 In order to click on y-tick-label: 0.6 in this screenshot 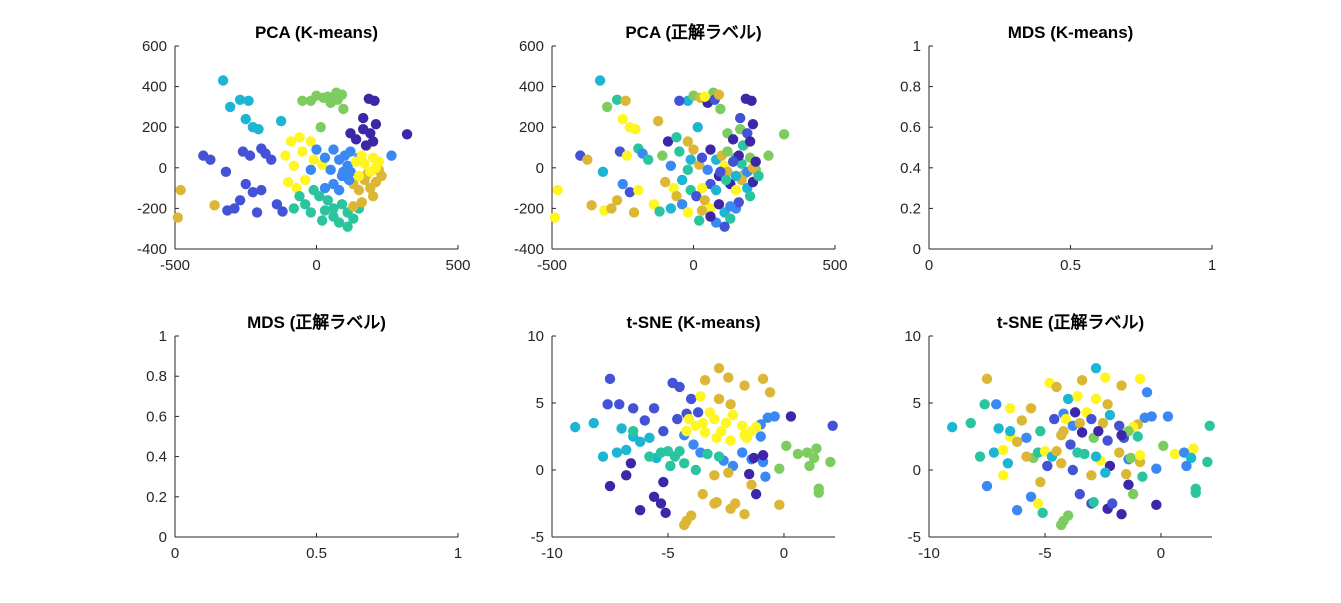, I will do `click(910, 127)`.